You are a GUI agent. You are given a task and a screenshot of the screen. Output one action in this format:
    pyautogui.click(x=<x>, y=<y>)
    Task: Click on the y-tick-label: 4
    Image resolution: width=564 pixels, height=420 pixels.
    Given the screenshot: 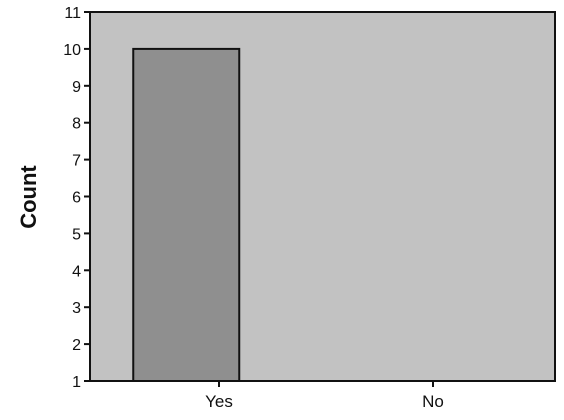 What is the action you would take?
    pyautogui.click(x=76, y=271)
    